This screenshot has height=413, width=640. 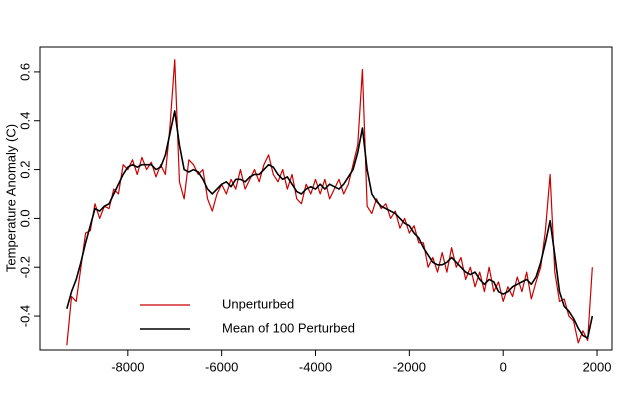 I want to click on x-tick-label: -2000, so click(x=409, y=366).